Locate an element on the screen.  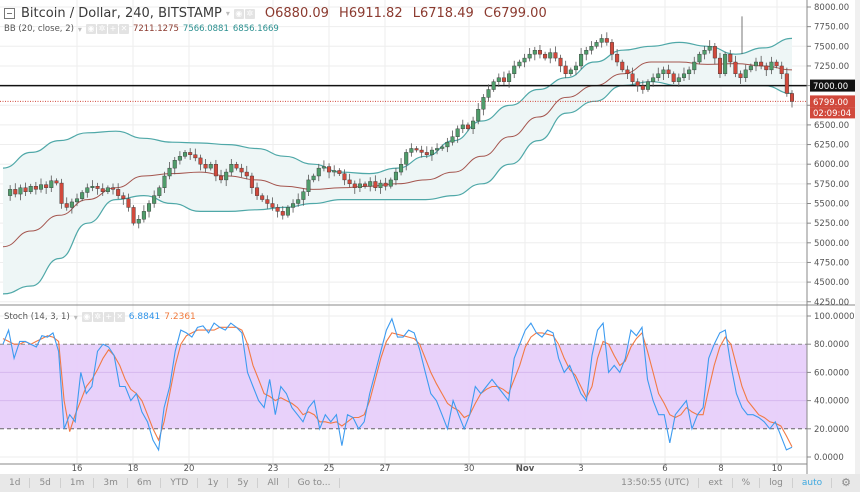
stoch-label: Stoch (14, 3, 1) is located at coordinates (37, 317).